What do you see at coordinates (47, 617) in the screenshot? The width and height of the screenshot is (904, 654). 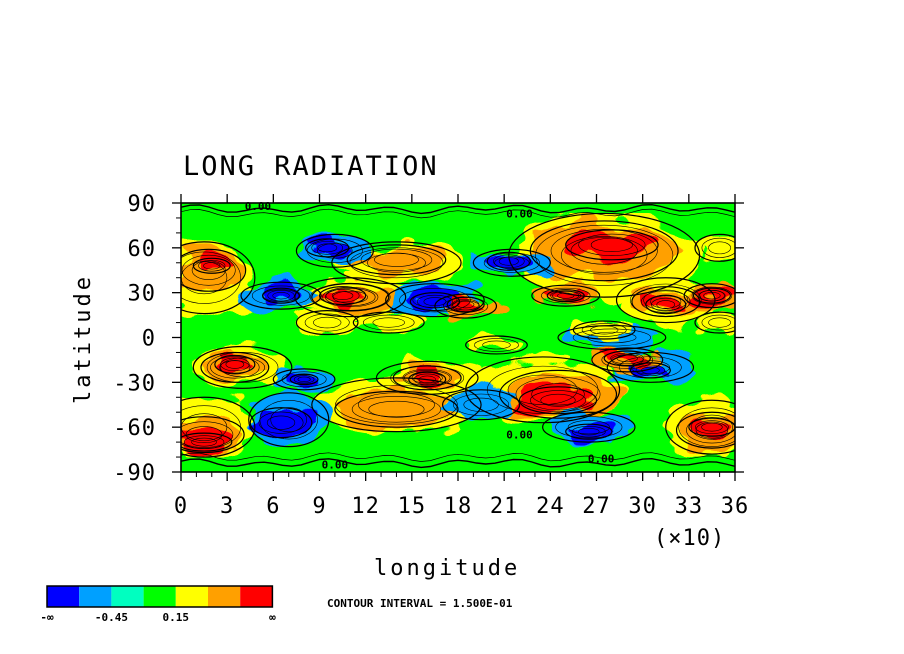 I see `legend-label: -∞` at bounding box center [47, 617].